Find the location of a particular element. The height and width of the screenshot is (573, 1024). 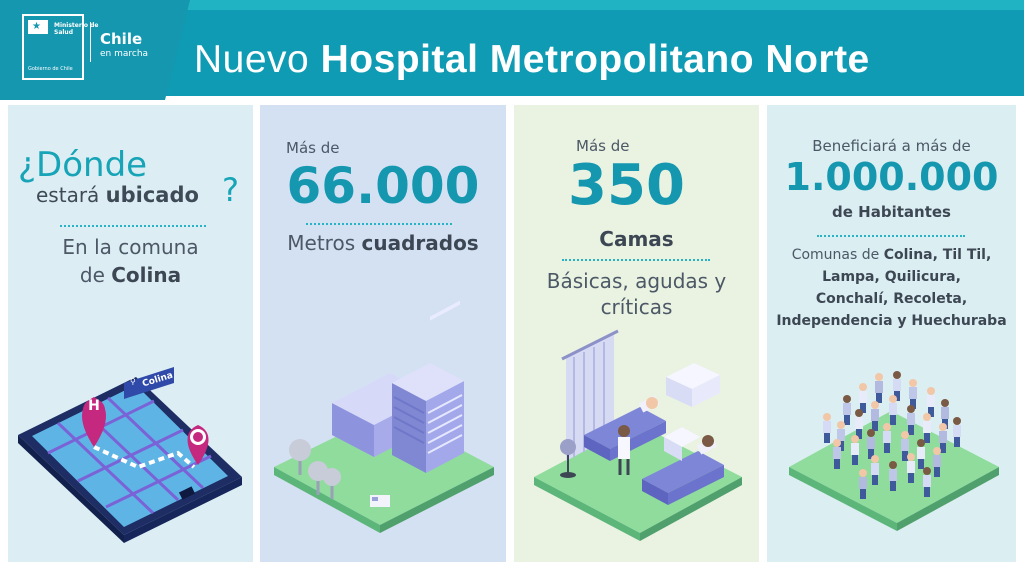

population-label: de Habitantes is located at coordinates (891, 212).